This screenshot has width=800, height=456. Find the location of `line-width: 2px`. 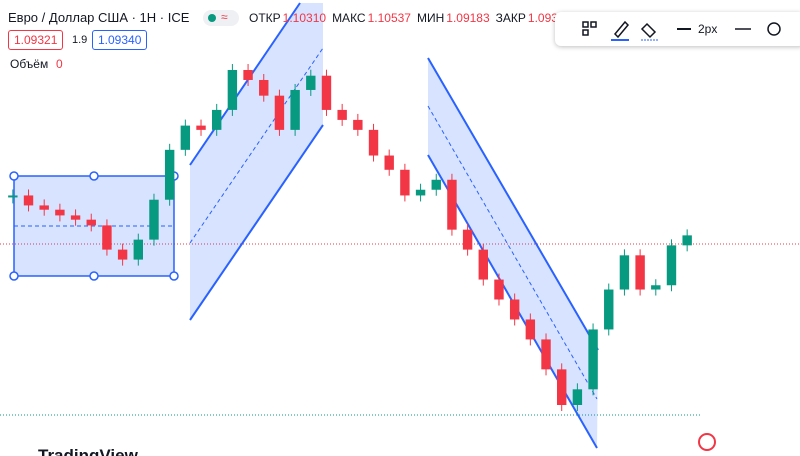

line-width: 2px is located at coordinates (708, 29).